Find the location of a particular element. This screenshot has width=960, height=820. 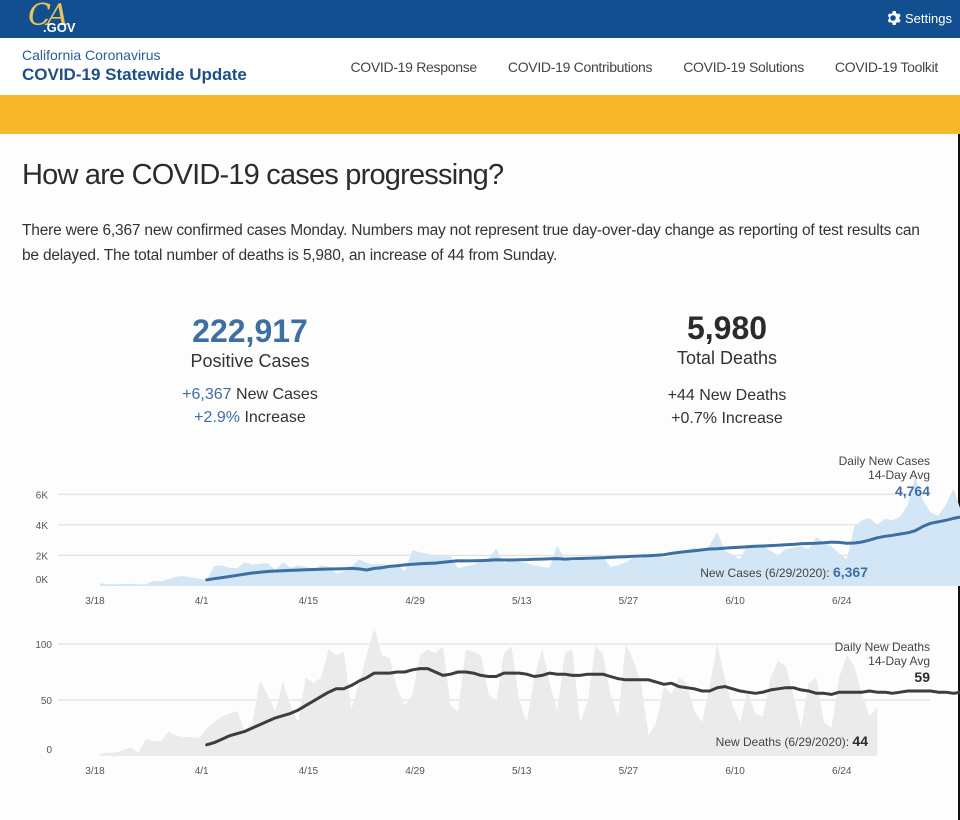

y-tick-label: 0 is located at coordinates (49, 750).